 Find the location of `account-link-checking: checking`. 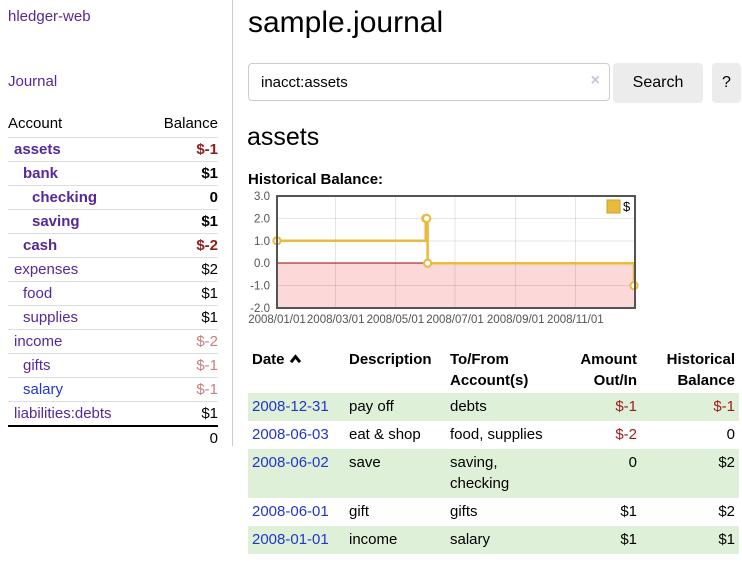

account-link-checking: checking is located at coordinates (65, 197).